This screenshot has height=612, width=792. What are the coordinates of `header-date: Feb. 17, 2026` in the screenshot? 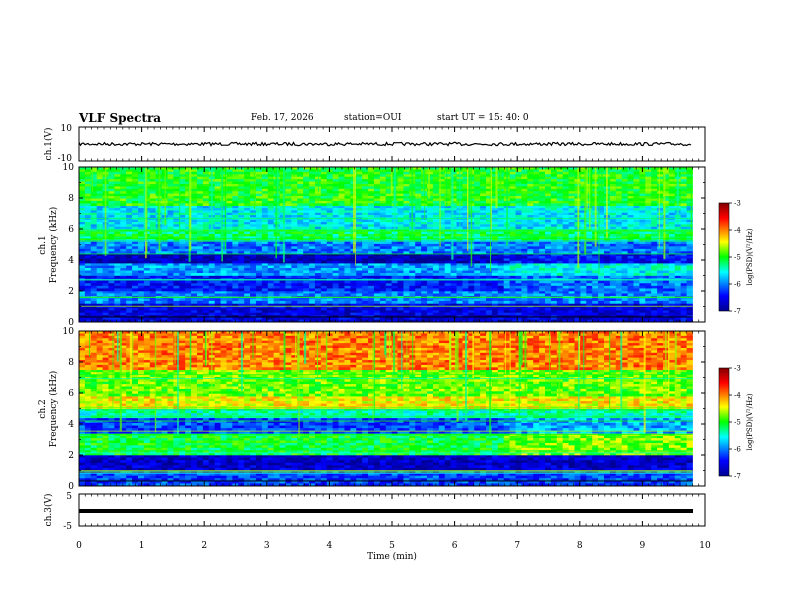 It's located at (282, 118).